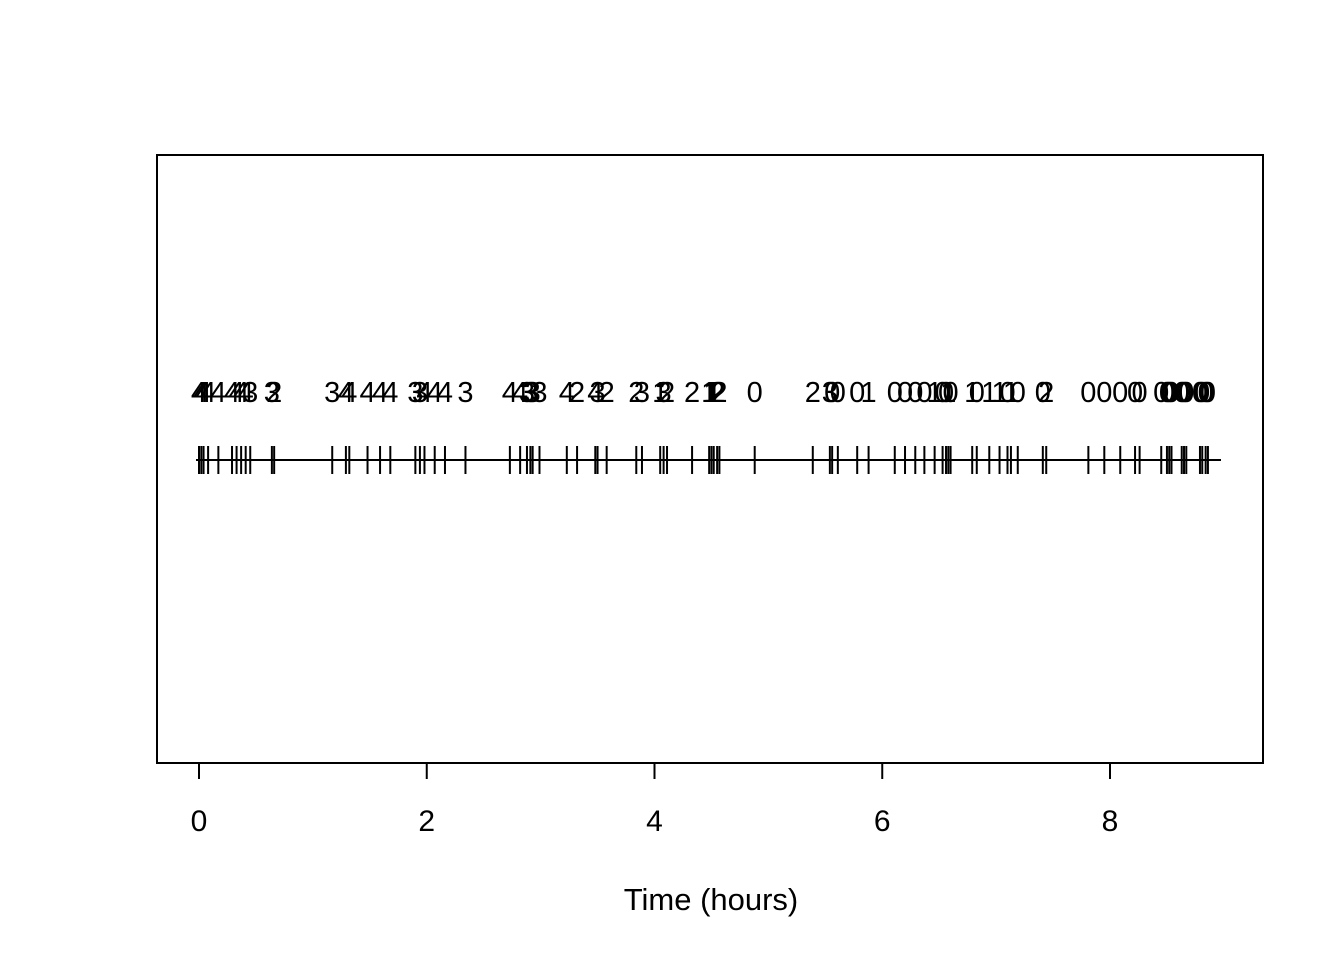  I want to click on x-axis-tick-label: 2, so click(426, 821).